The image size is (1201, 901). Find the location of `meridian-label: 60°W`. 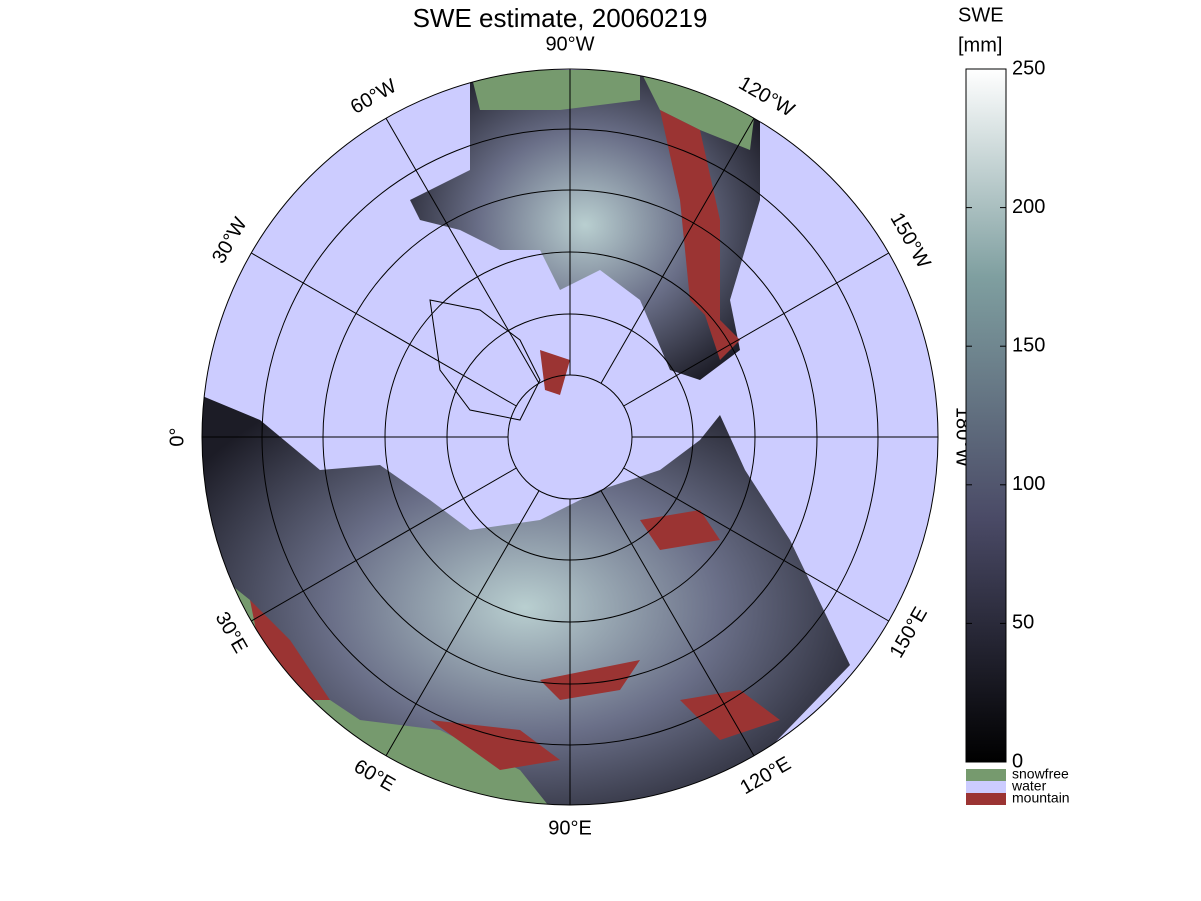

meridian-label: 60°W is located at coordinates (374, 97).